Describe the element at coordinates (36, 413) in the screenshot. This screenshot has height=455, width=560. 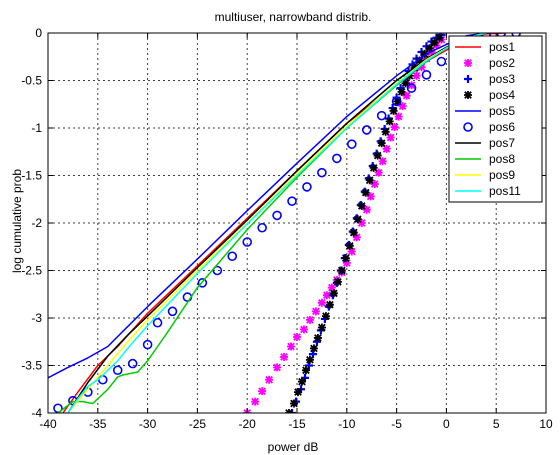
I see `y-tick-label: -4` at that location.